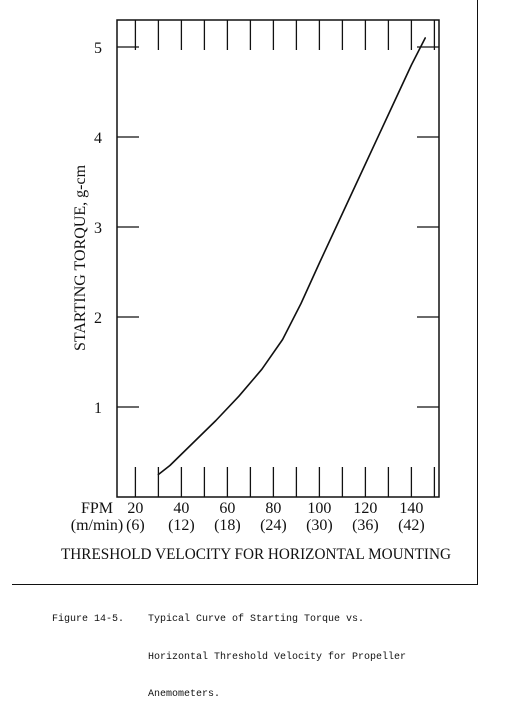 The image size is (520, 714). I want to click on y-tick-label: 4, so click(98, 138).